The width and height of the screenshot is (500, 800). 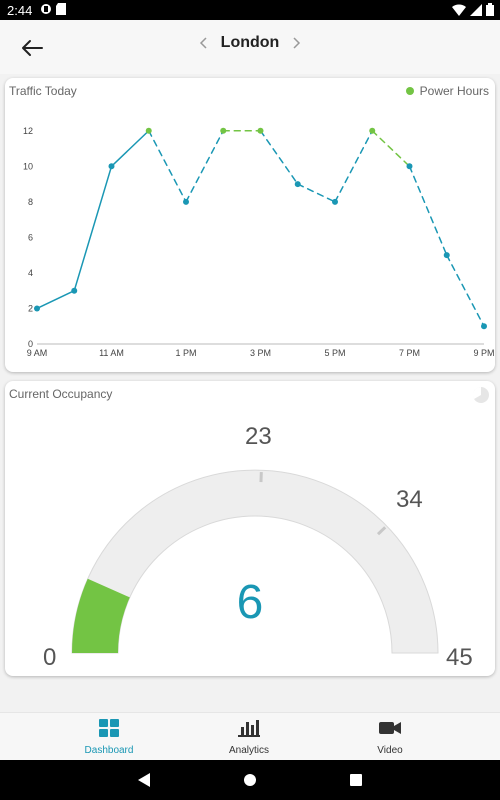 I want to click on legend-label: Power Hours, so click(x=454, y=91).